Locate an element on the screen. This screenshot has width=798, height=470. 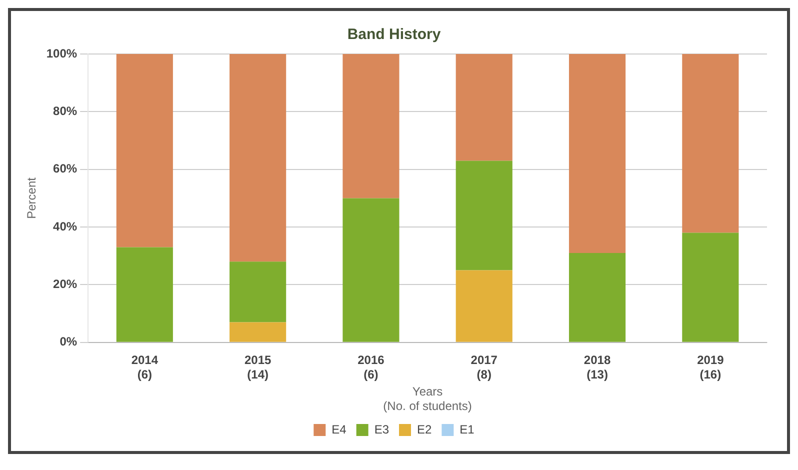
y-tick-label: 20% is located at coordinates (65, 284).